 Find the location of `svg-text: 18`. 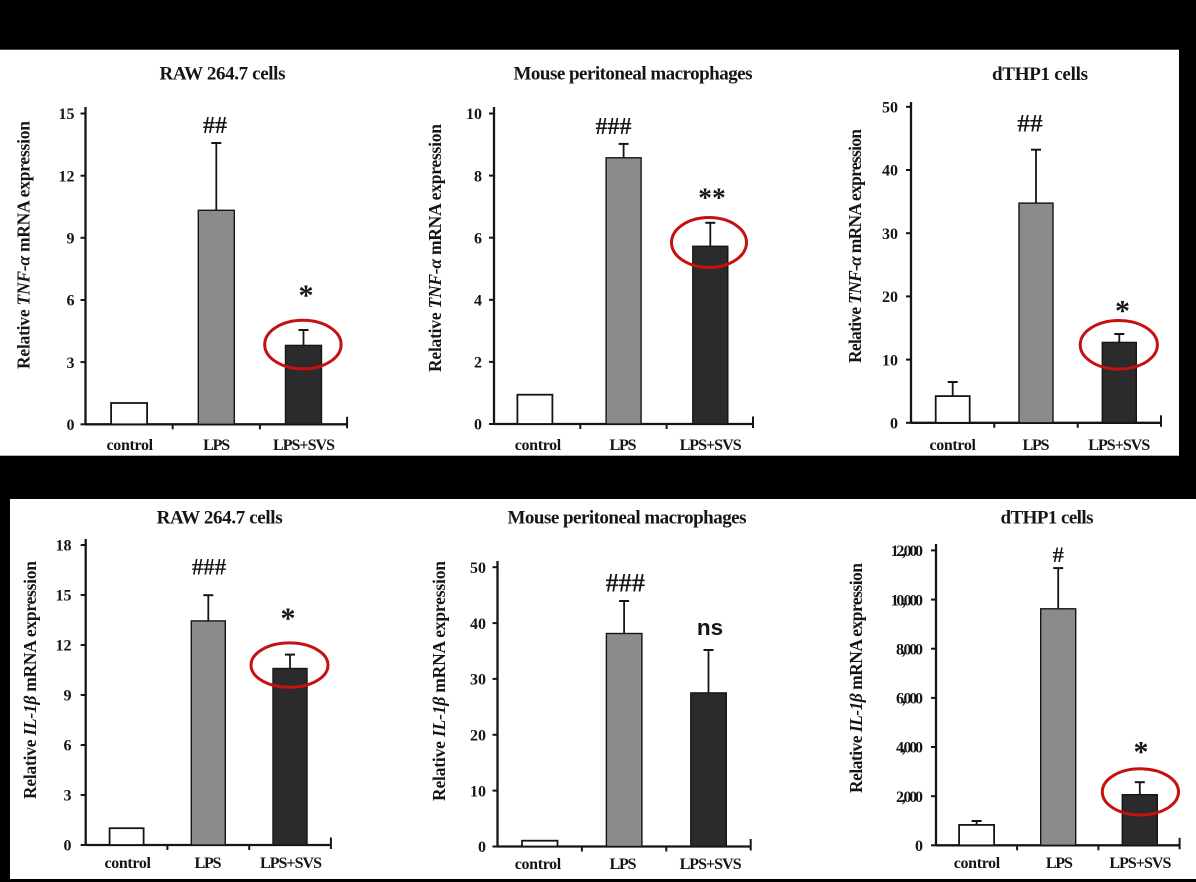

svg-text: 18 is located at coordinates (64, 546).